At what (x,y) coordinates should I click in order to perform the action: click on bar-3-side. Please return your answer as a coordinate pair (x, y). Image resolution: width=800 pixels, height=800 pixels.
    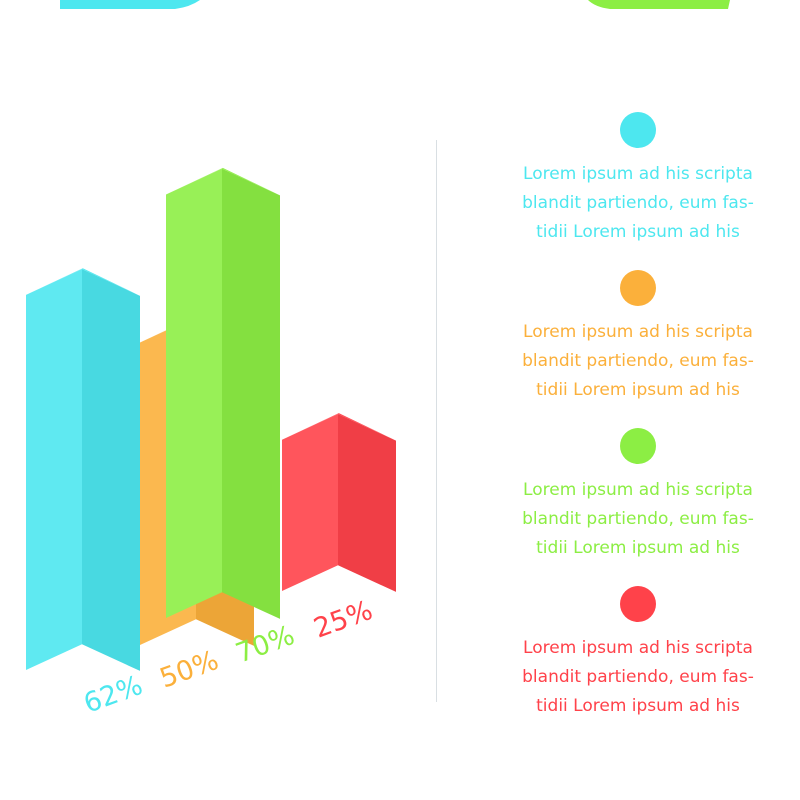
    Looking at the image, I should click on (251, 393).